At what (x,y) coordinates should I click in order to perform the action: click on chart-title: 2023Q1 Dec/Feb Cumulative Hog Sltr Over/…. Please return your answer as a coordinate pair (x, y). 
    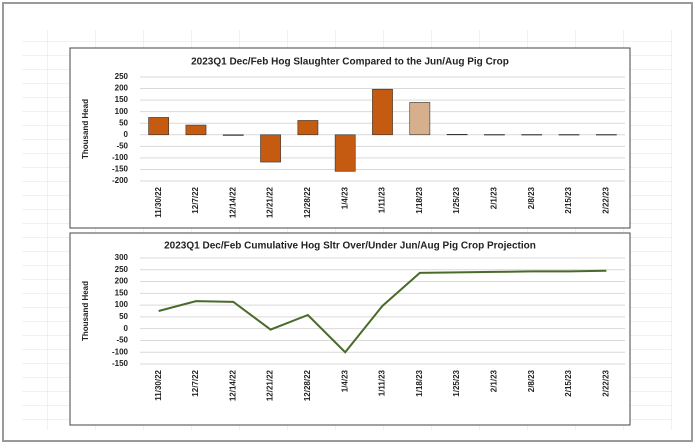
    Looking at the image, I should click on (350, 246).